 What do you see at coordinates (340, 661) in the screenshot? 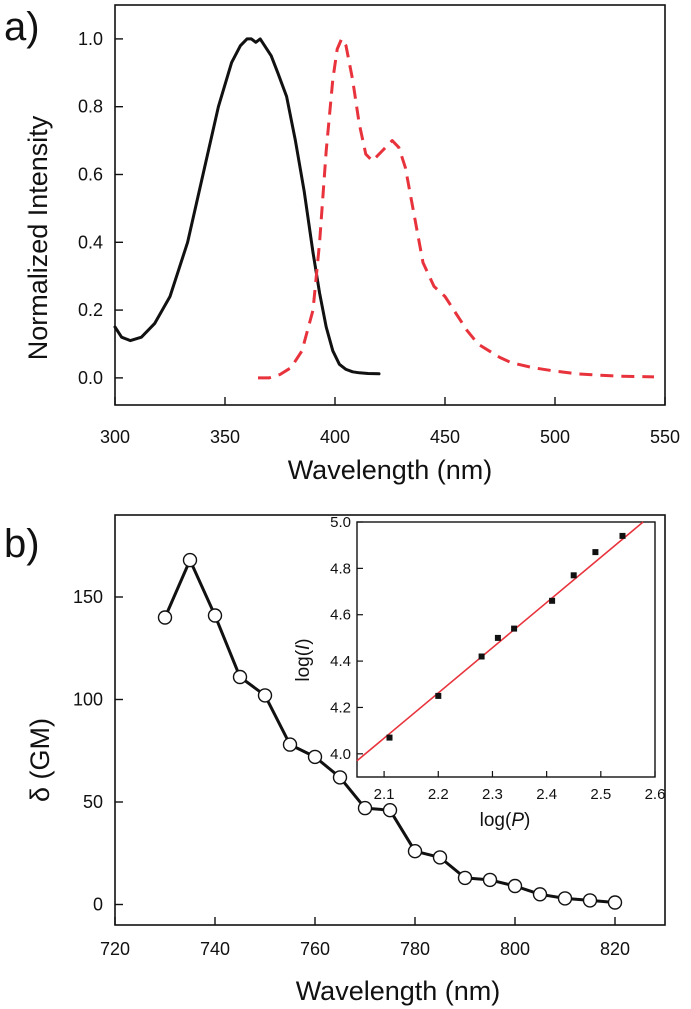
I see `inset-y-tick-label: 4.4` at bounding box center [340, 661].